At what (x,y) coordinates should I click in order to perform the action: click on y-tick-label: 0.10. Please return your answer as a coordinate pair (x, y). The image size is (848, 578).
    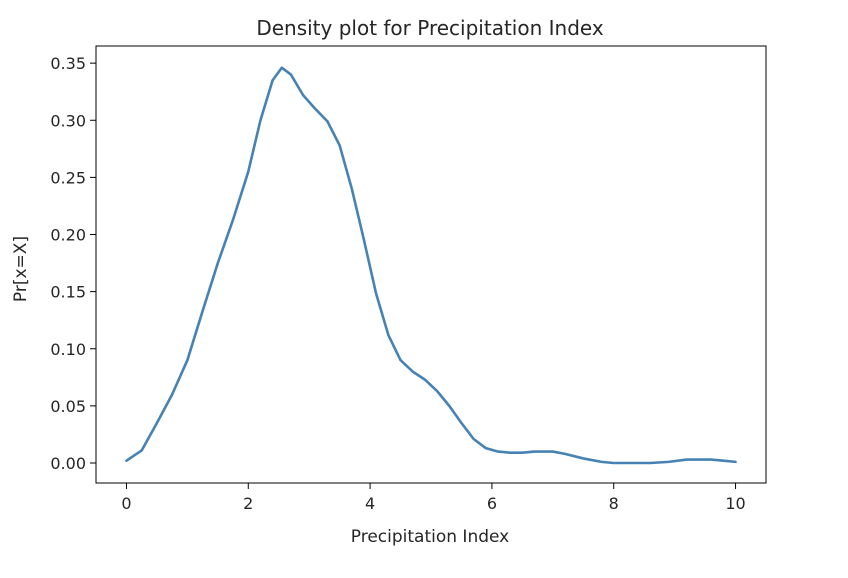
    Looking at the image, I should click on (68, 349).